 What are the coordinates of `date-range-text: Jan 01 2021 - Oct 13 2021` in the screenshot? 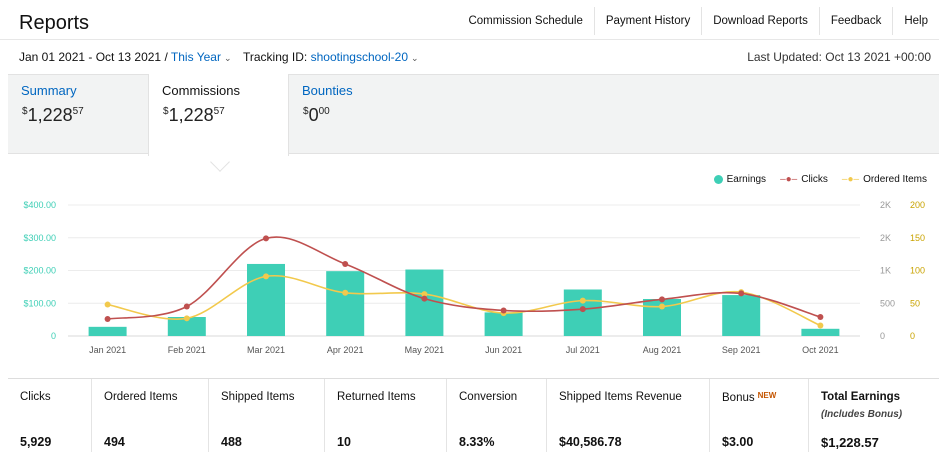 It's located at (90, 57).